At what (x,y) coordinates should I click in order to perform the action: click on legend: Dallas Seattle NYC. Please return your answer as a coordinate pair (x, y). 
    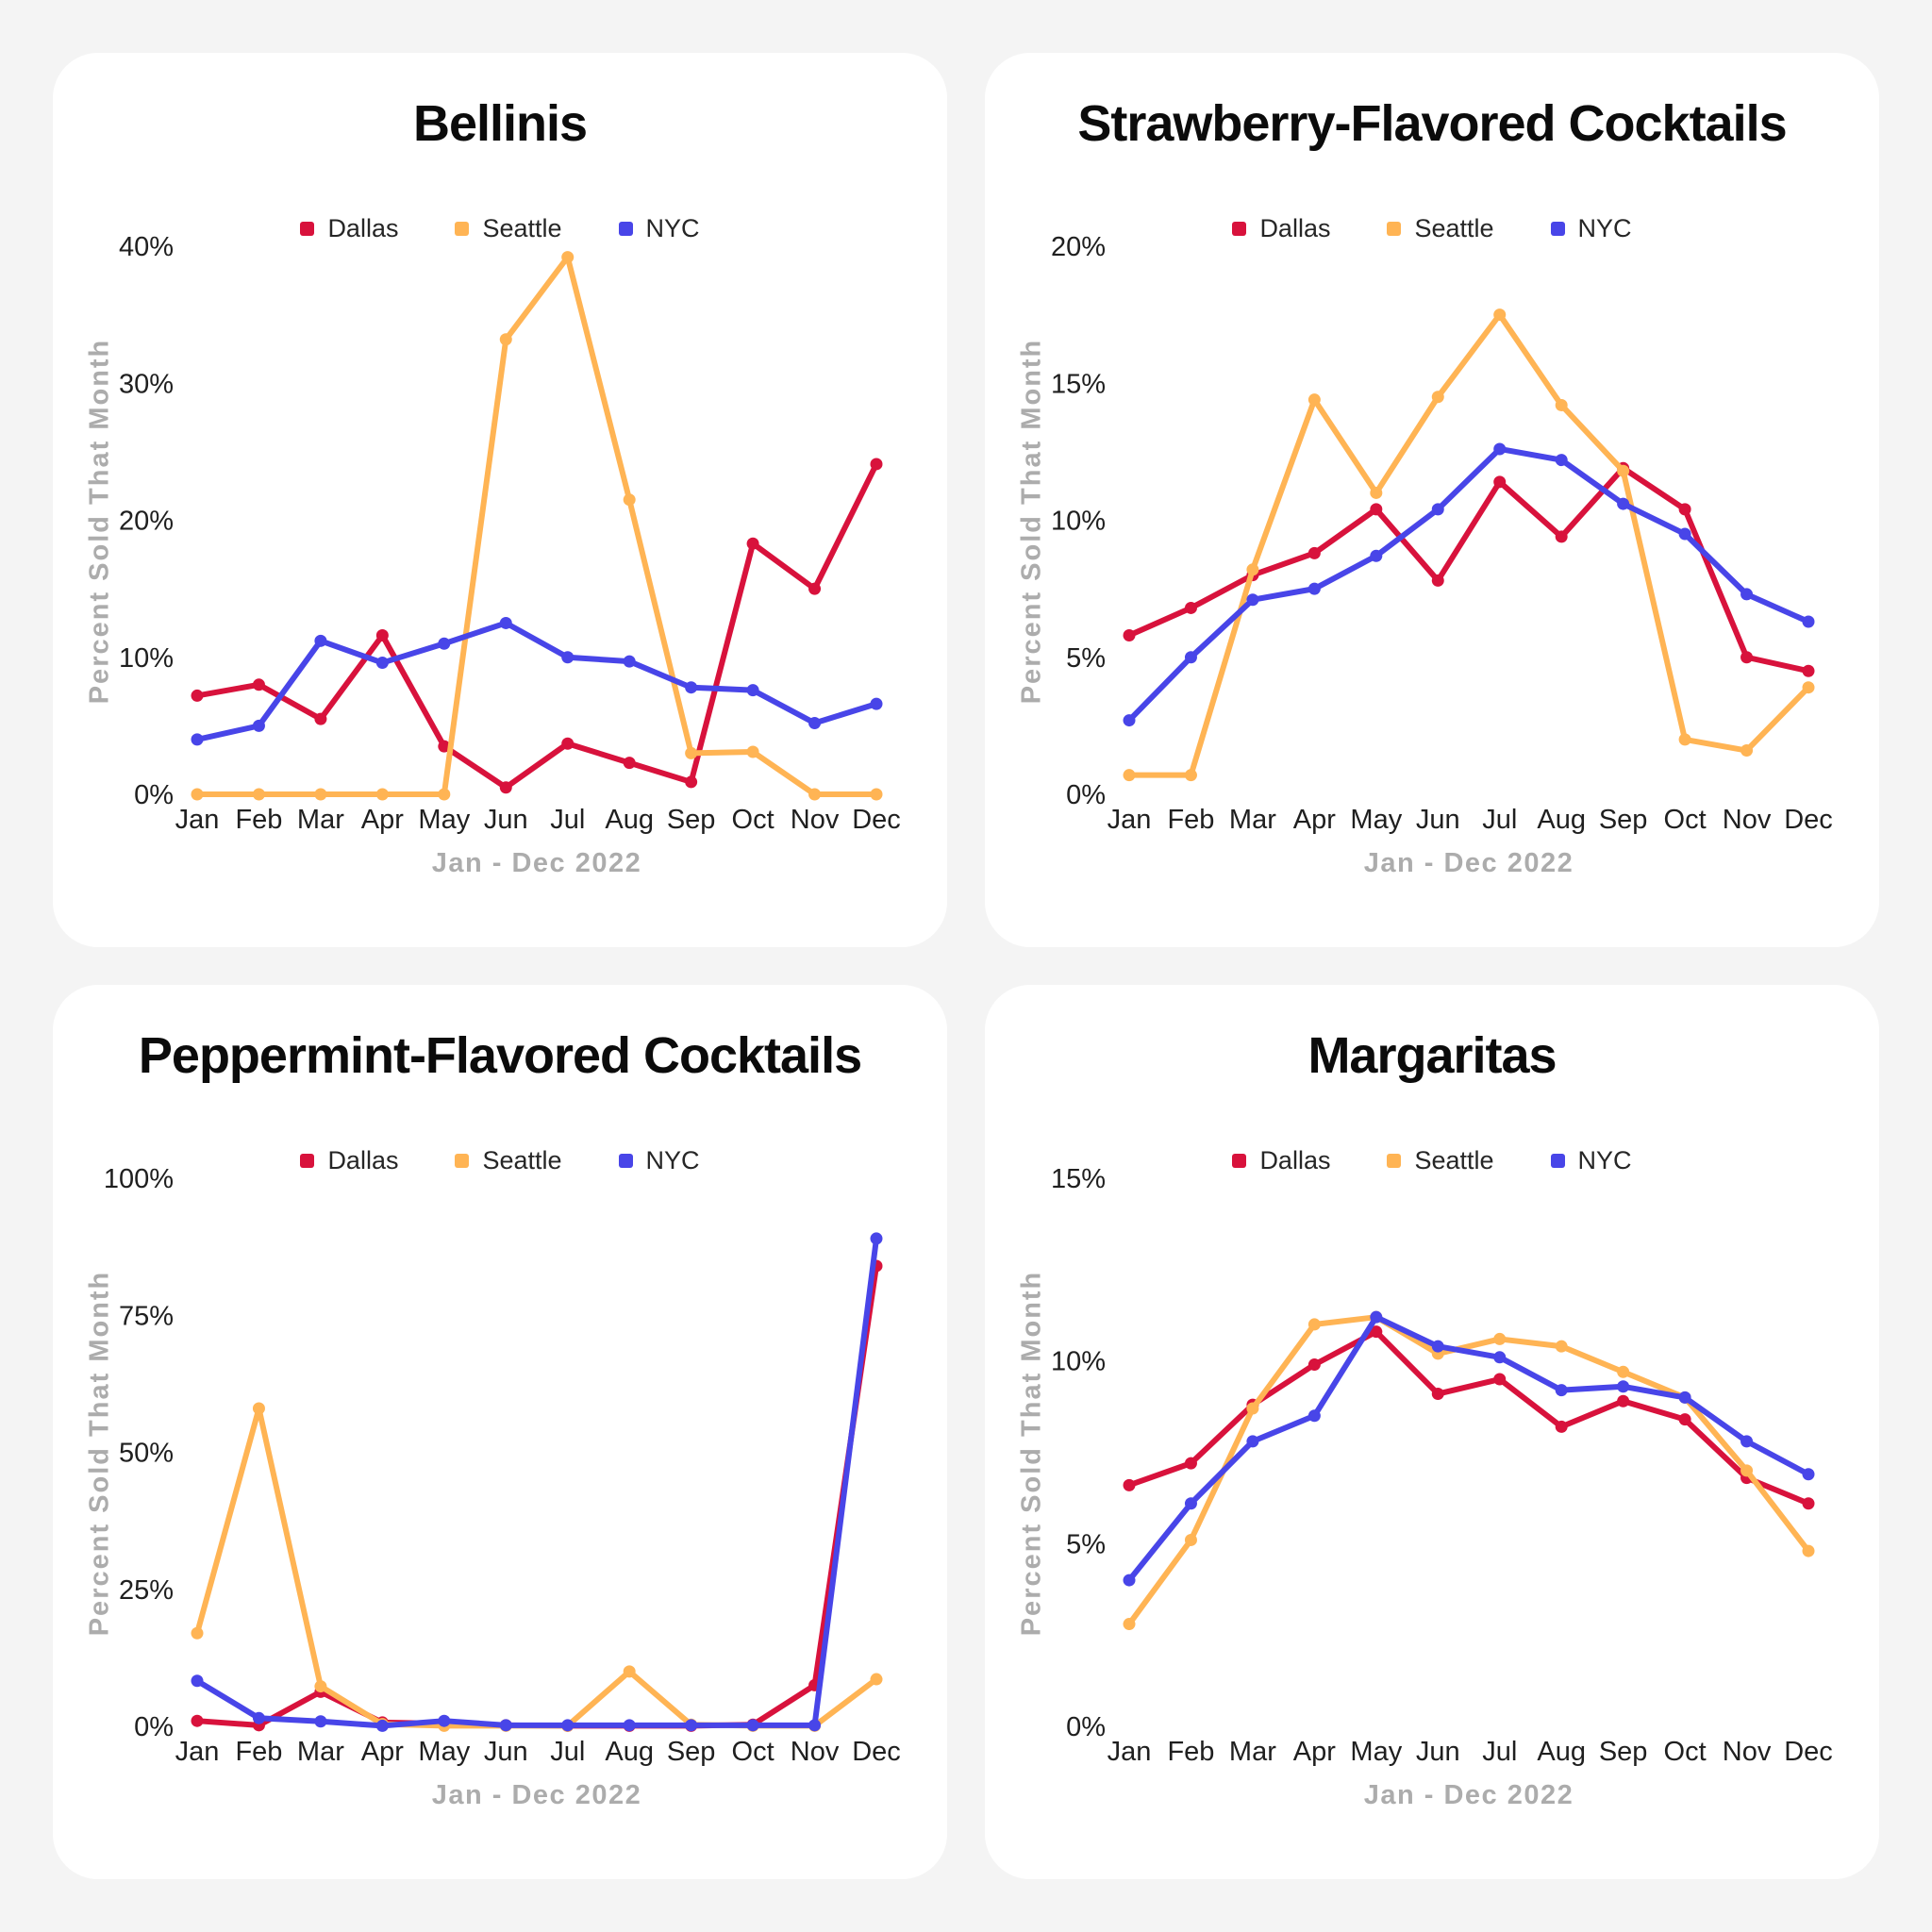
    Looking at the image, I should click on (1432, 1160).